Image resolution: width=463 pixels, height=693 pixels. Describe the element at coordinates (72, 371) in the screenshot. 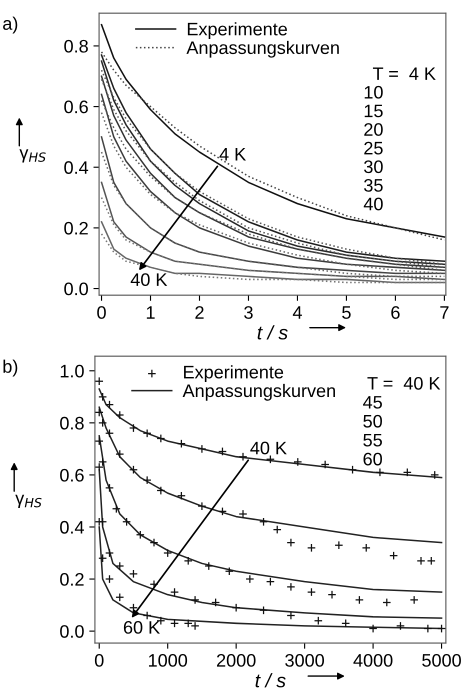

I see `y-tick-label: 1.0` at that location.